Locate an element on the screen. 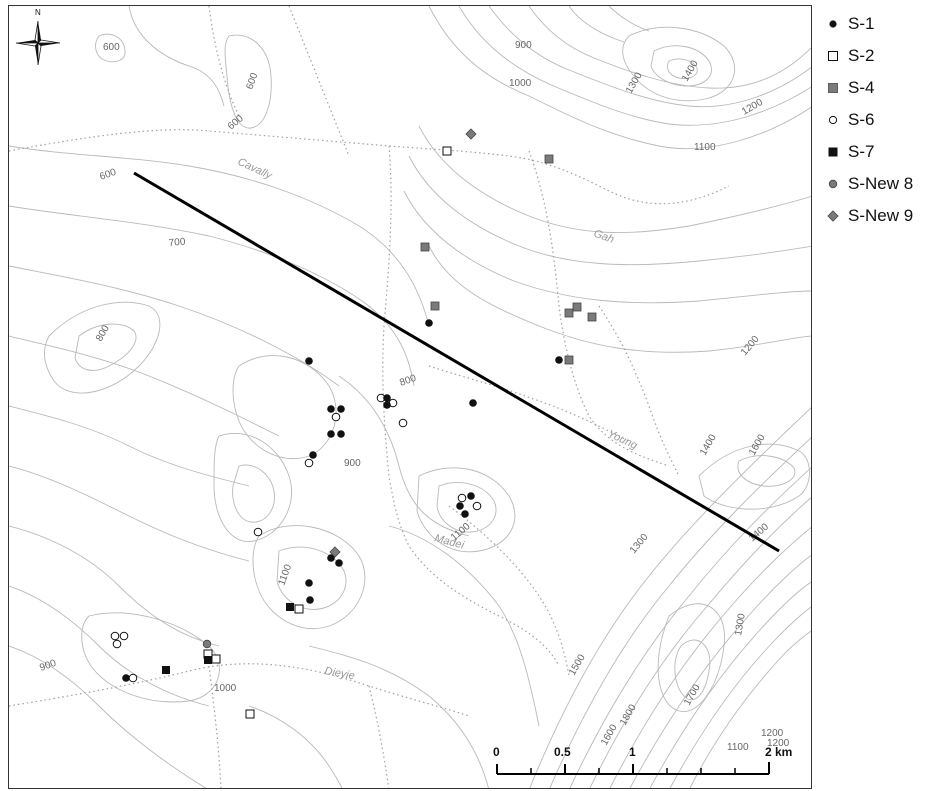  scale-tick-0: 0 is located at coordinates (496, 752).